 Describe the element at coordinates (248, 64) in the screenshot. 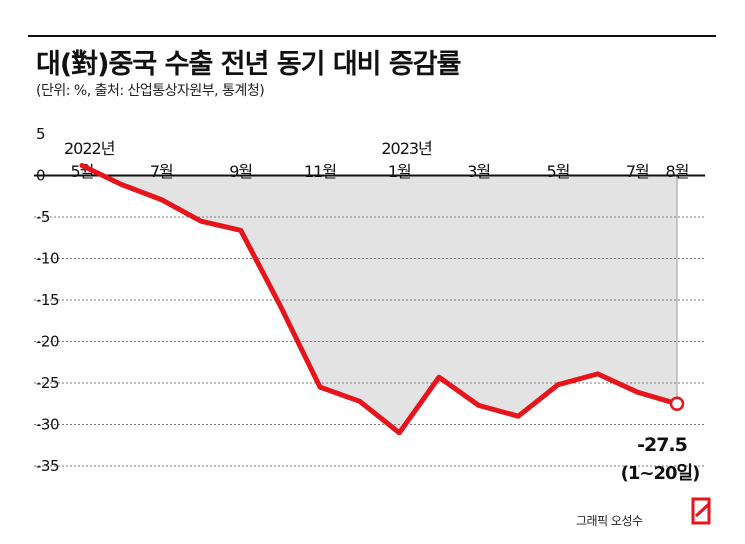

I see `chart-title: 대(對)중국 수출 전년 동기 대비 증감률` at that location.